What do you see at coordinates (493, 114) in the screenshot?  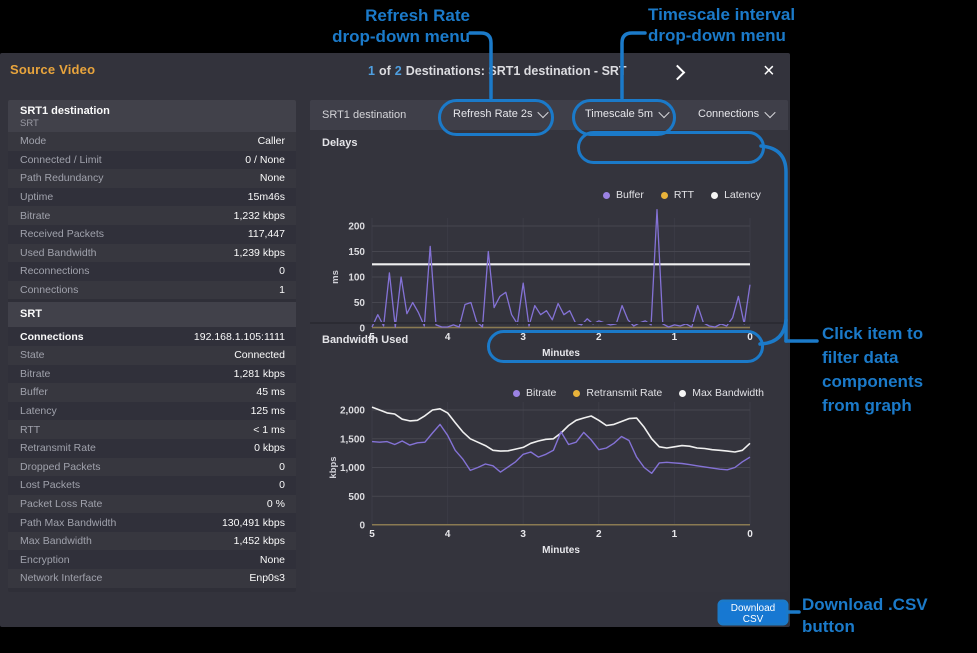 I see `refresh-rate-dropdown-label: Refresh Rate 2s` at bounding box center [493, 114].